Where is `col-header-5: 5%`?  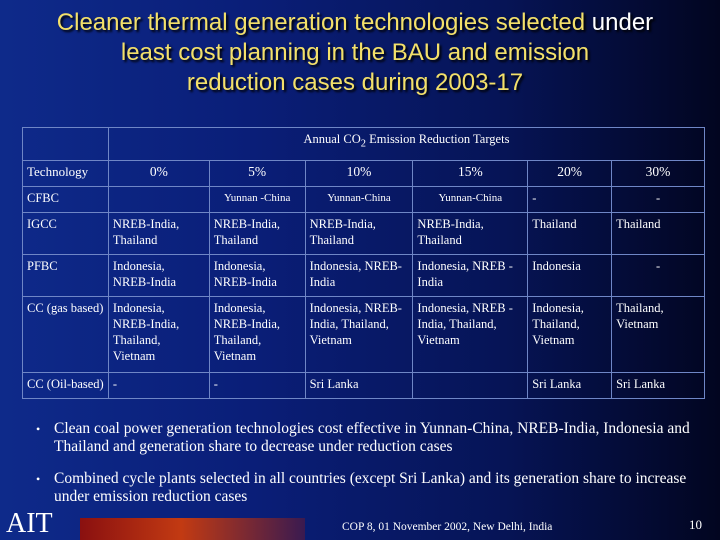 col-header-5: 5% is located at coordinates (257, 173).